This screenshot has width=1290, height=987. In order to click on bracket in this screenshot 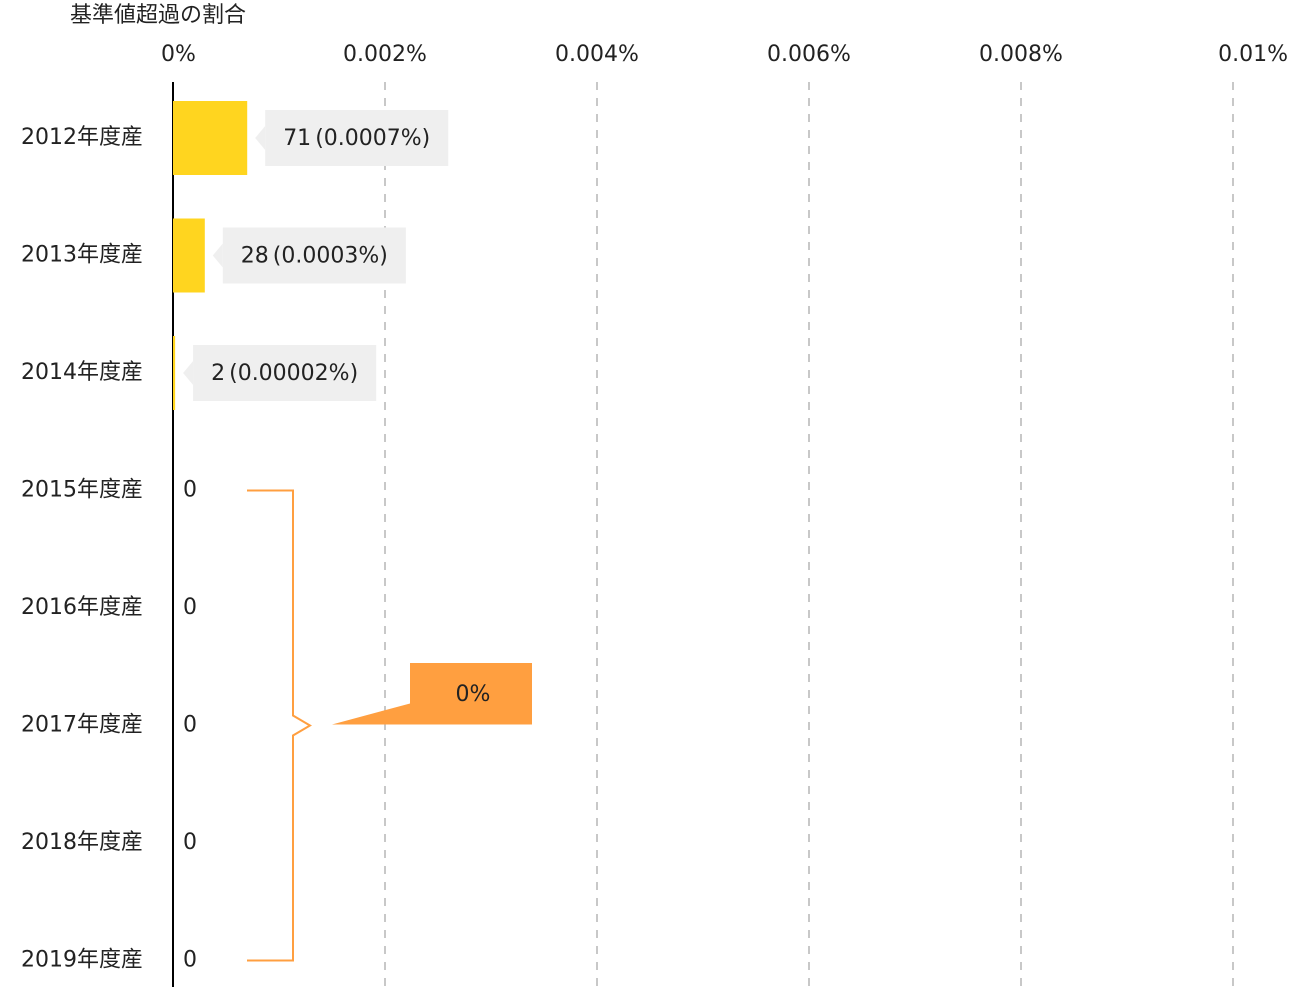, I will do `click(279, 725)`.